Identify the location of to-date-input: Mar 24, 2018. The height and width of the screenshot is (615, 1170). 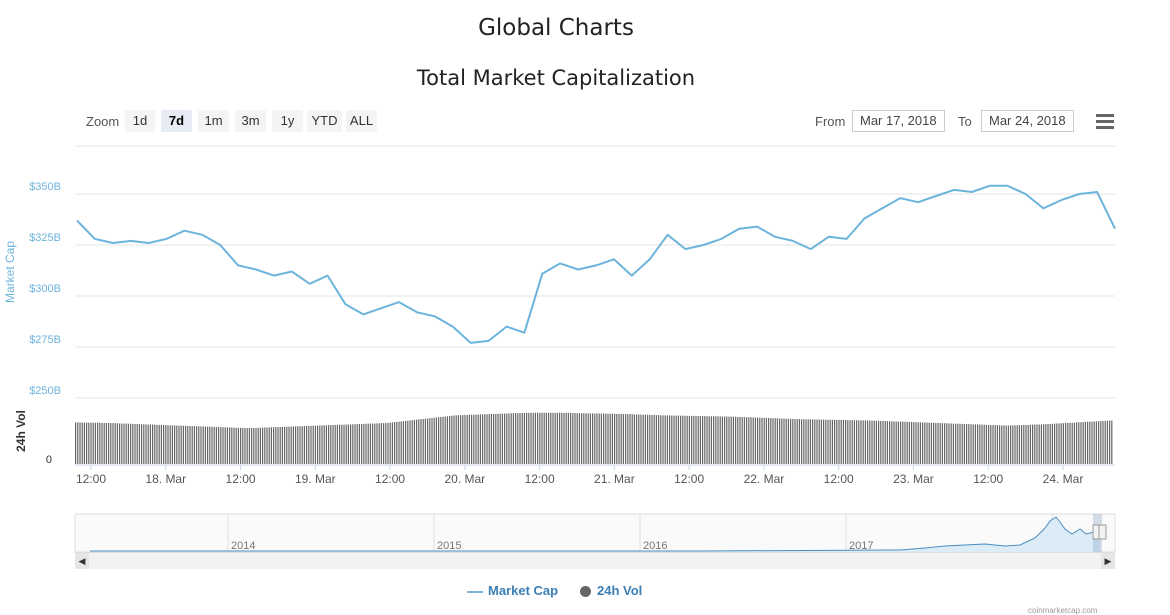
(1027, 121).